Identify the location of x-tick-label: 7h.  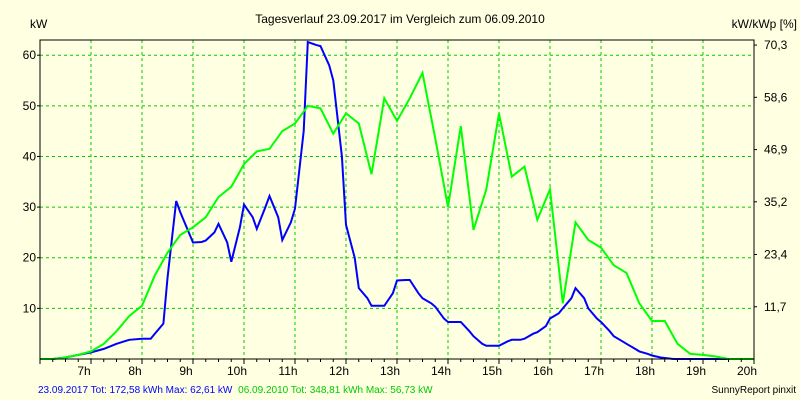
(83, 371).